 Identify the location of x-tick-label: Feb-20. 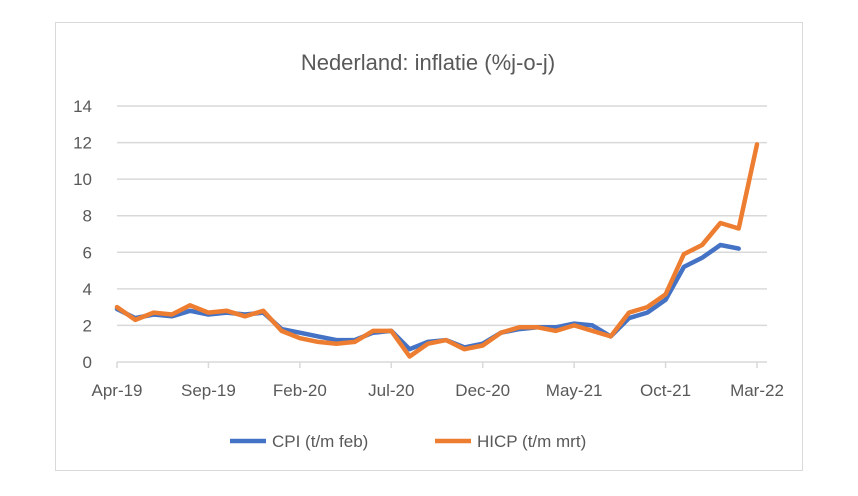
(300, 390).